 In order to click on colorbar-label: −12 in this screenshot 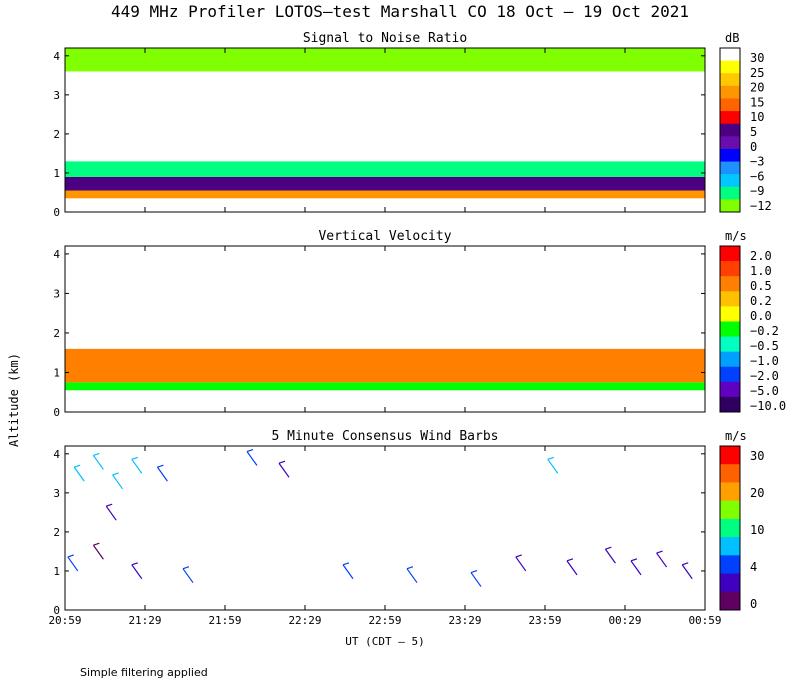, I will do `click(761, 206)`.